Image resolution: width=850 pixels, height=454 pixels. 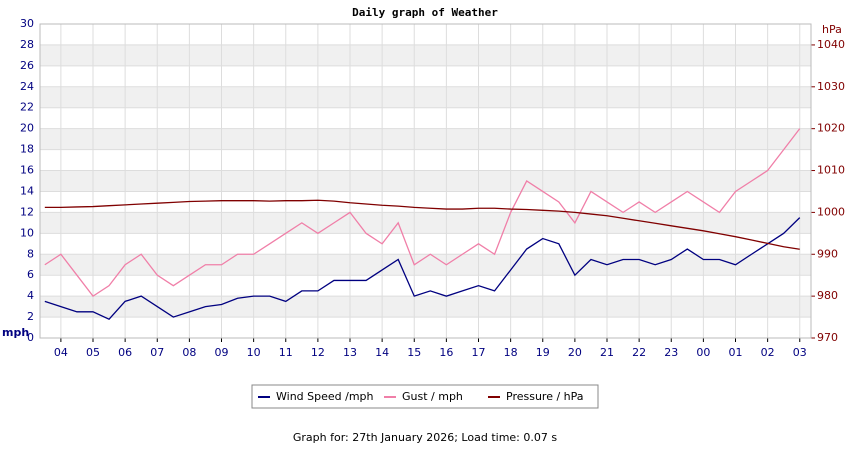 I want to click on x-tick-label: 13, so click(x=350, y=352).